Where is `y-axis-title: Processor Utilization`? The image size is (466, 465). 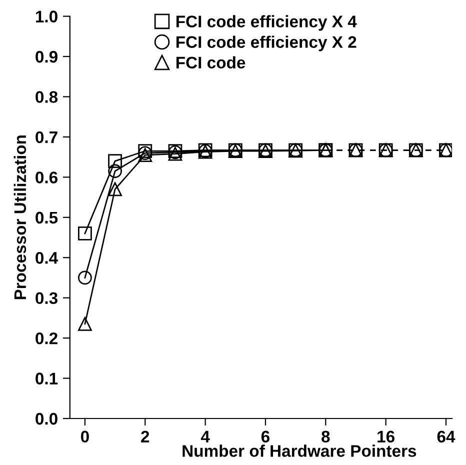
y-axis-title: Processor Utilization is located at coordinates (20, 218).